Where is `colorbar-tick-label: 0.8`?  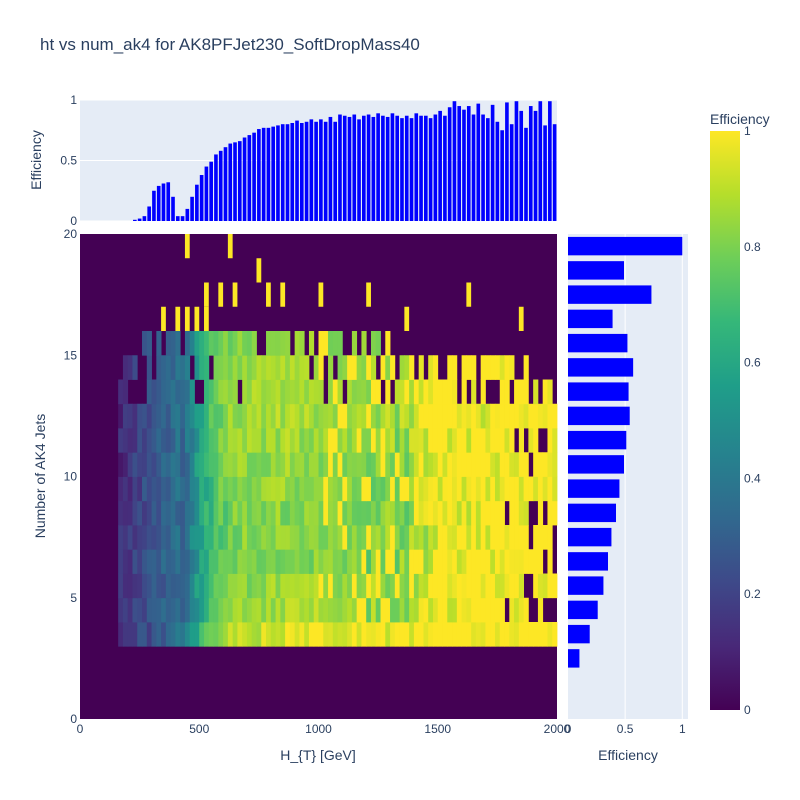 colorbar-tick-label: 0.8 is located at coordinates (752, 247).